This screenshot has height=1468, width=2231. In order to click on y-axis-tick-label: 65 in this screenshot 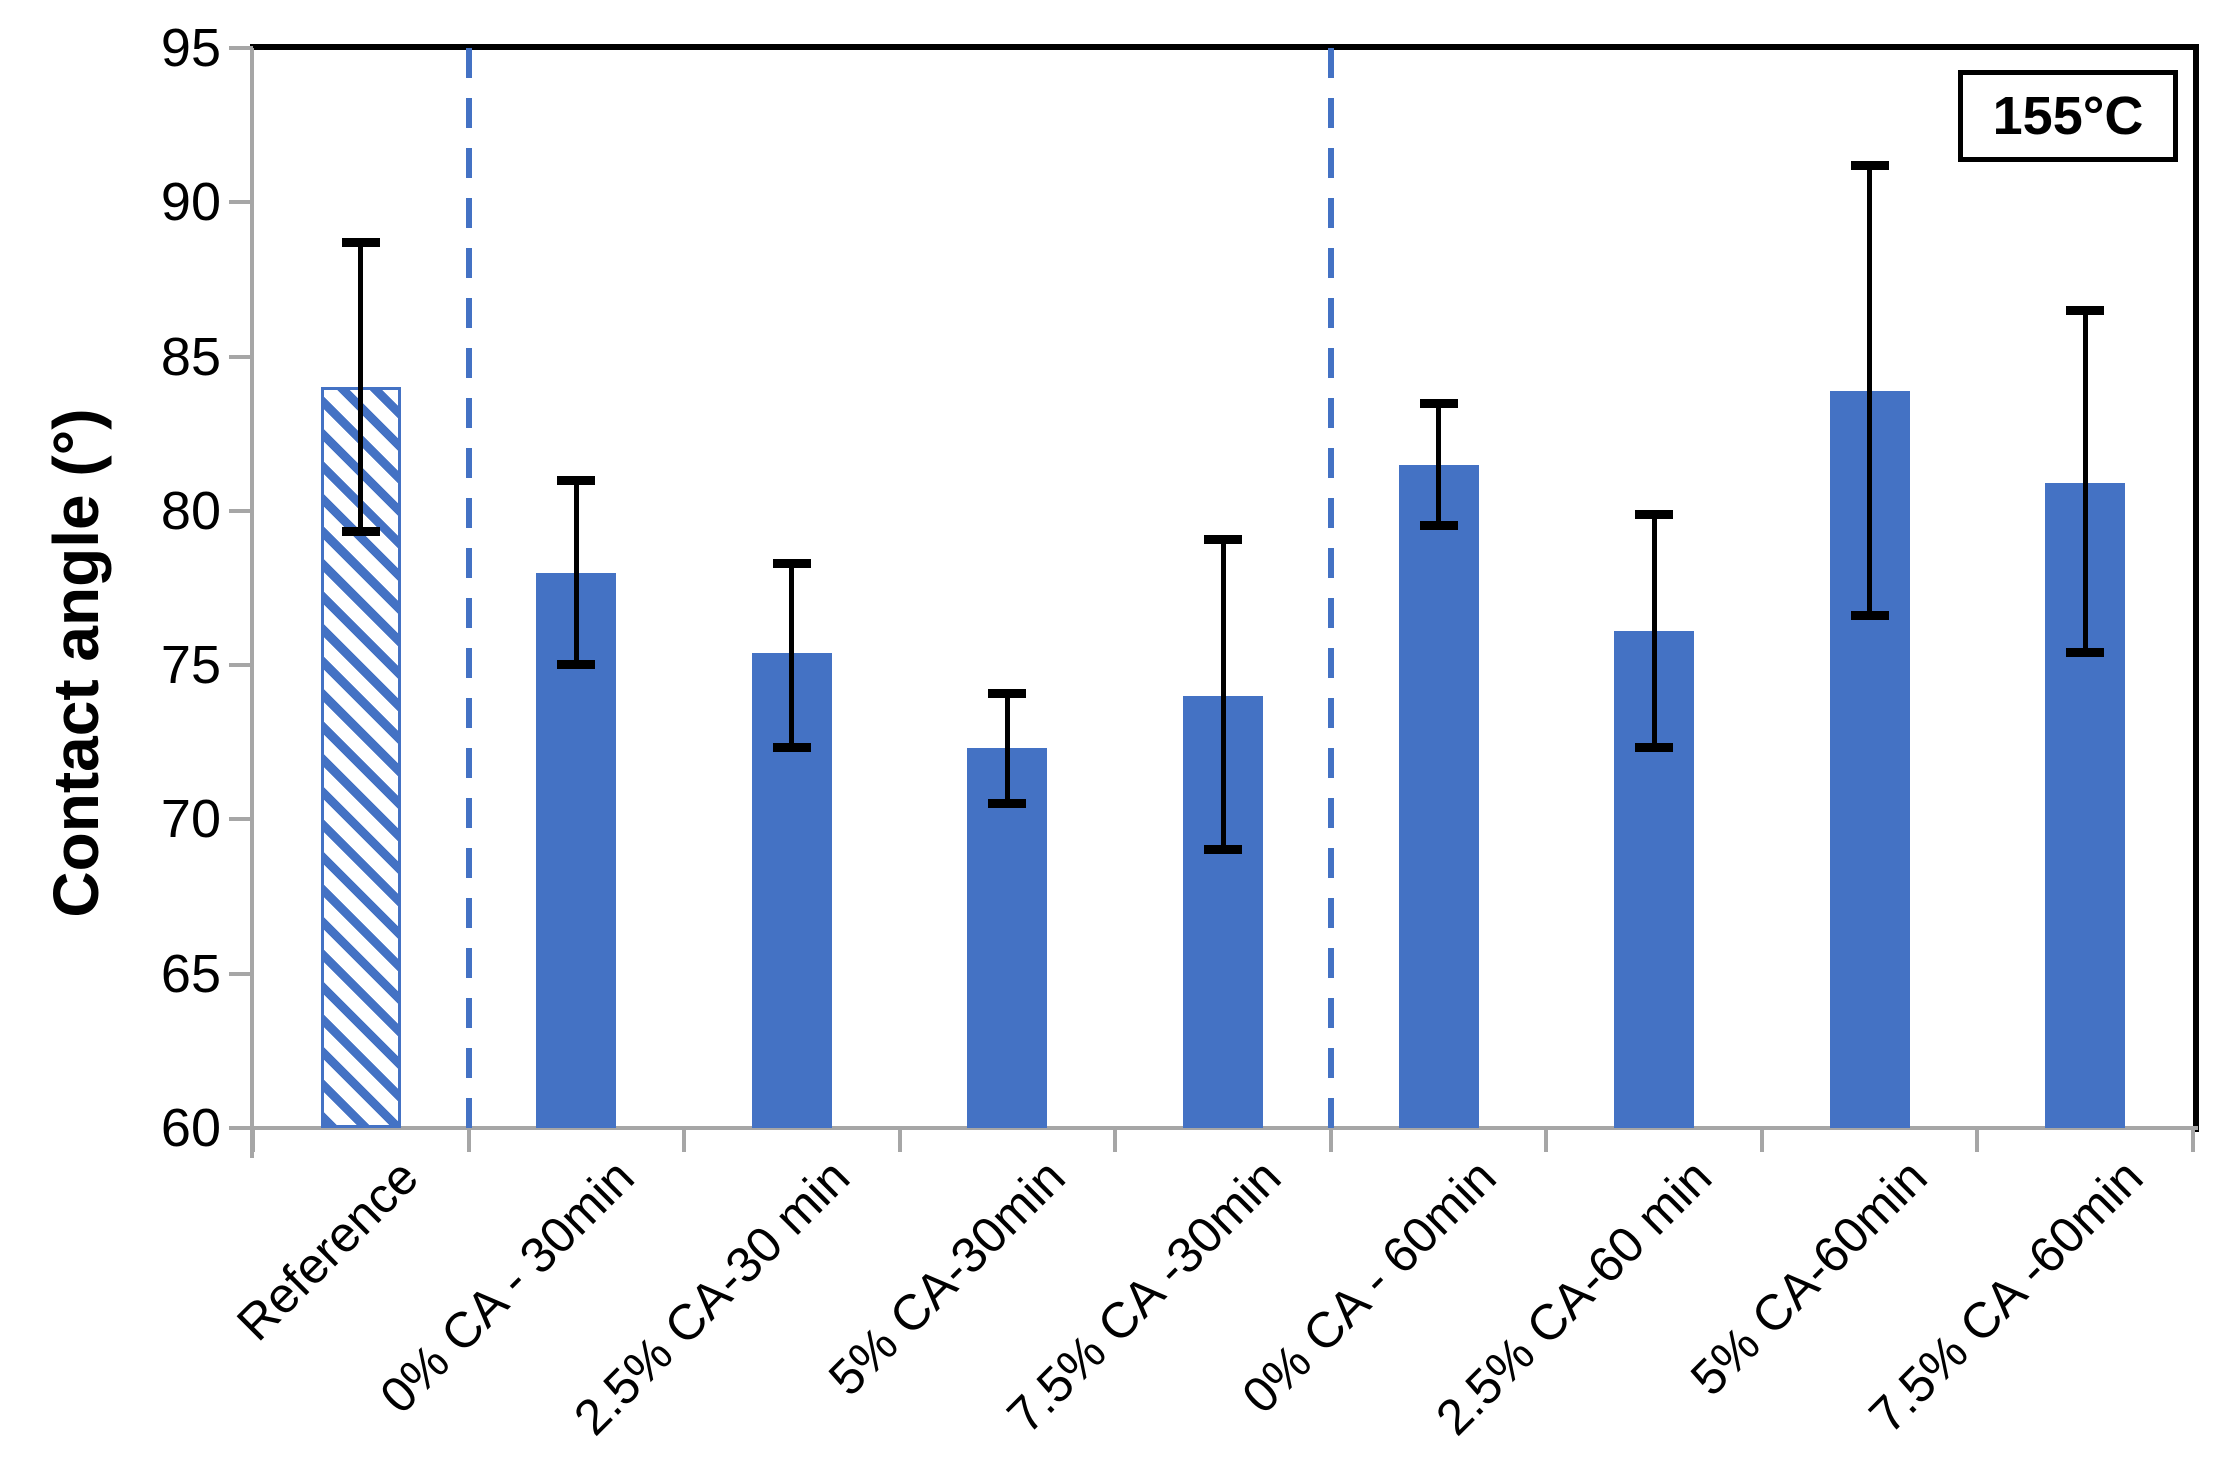, I will do `click(190, 973)`.